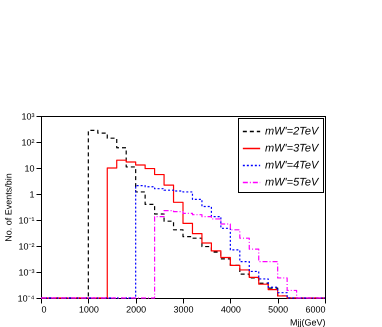 Image resolution: width=382 pixels, height=327 pixels. I want to click on x-tick-label: 3000, so click(183, 309).